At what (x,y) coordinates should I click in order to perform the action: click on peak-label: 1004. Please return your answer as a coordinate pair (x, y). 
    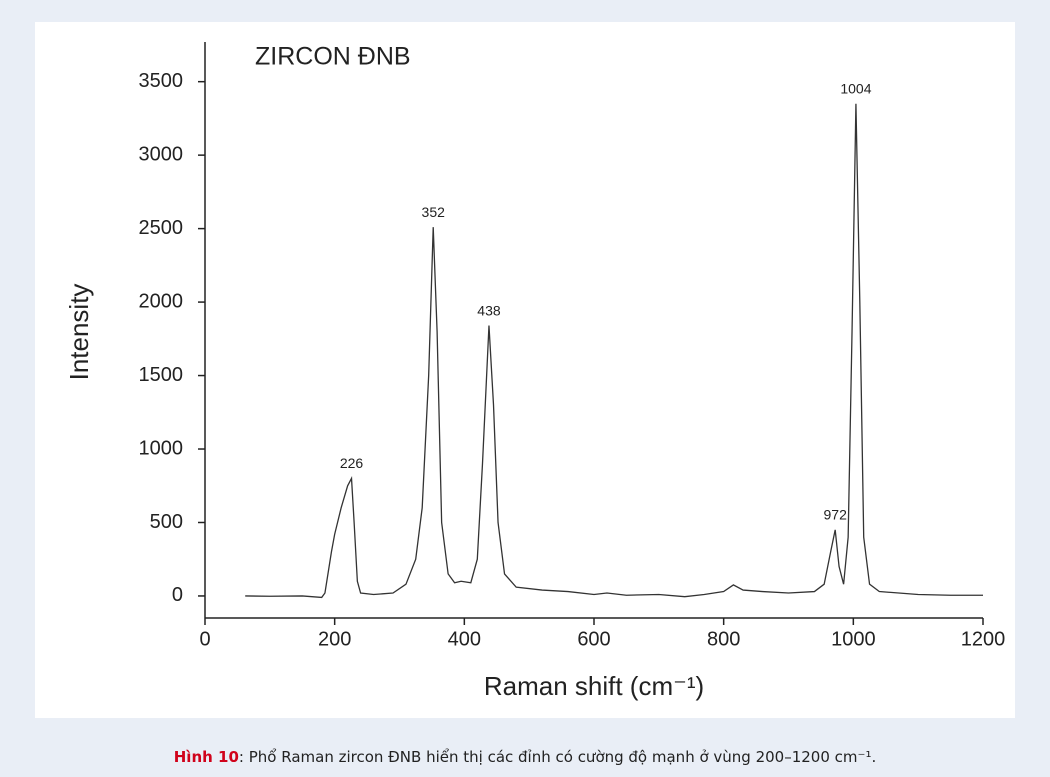
    Looking at the image, I should click on (855, 88).